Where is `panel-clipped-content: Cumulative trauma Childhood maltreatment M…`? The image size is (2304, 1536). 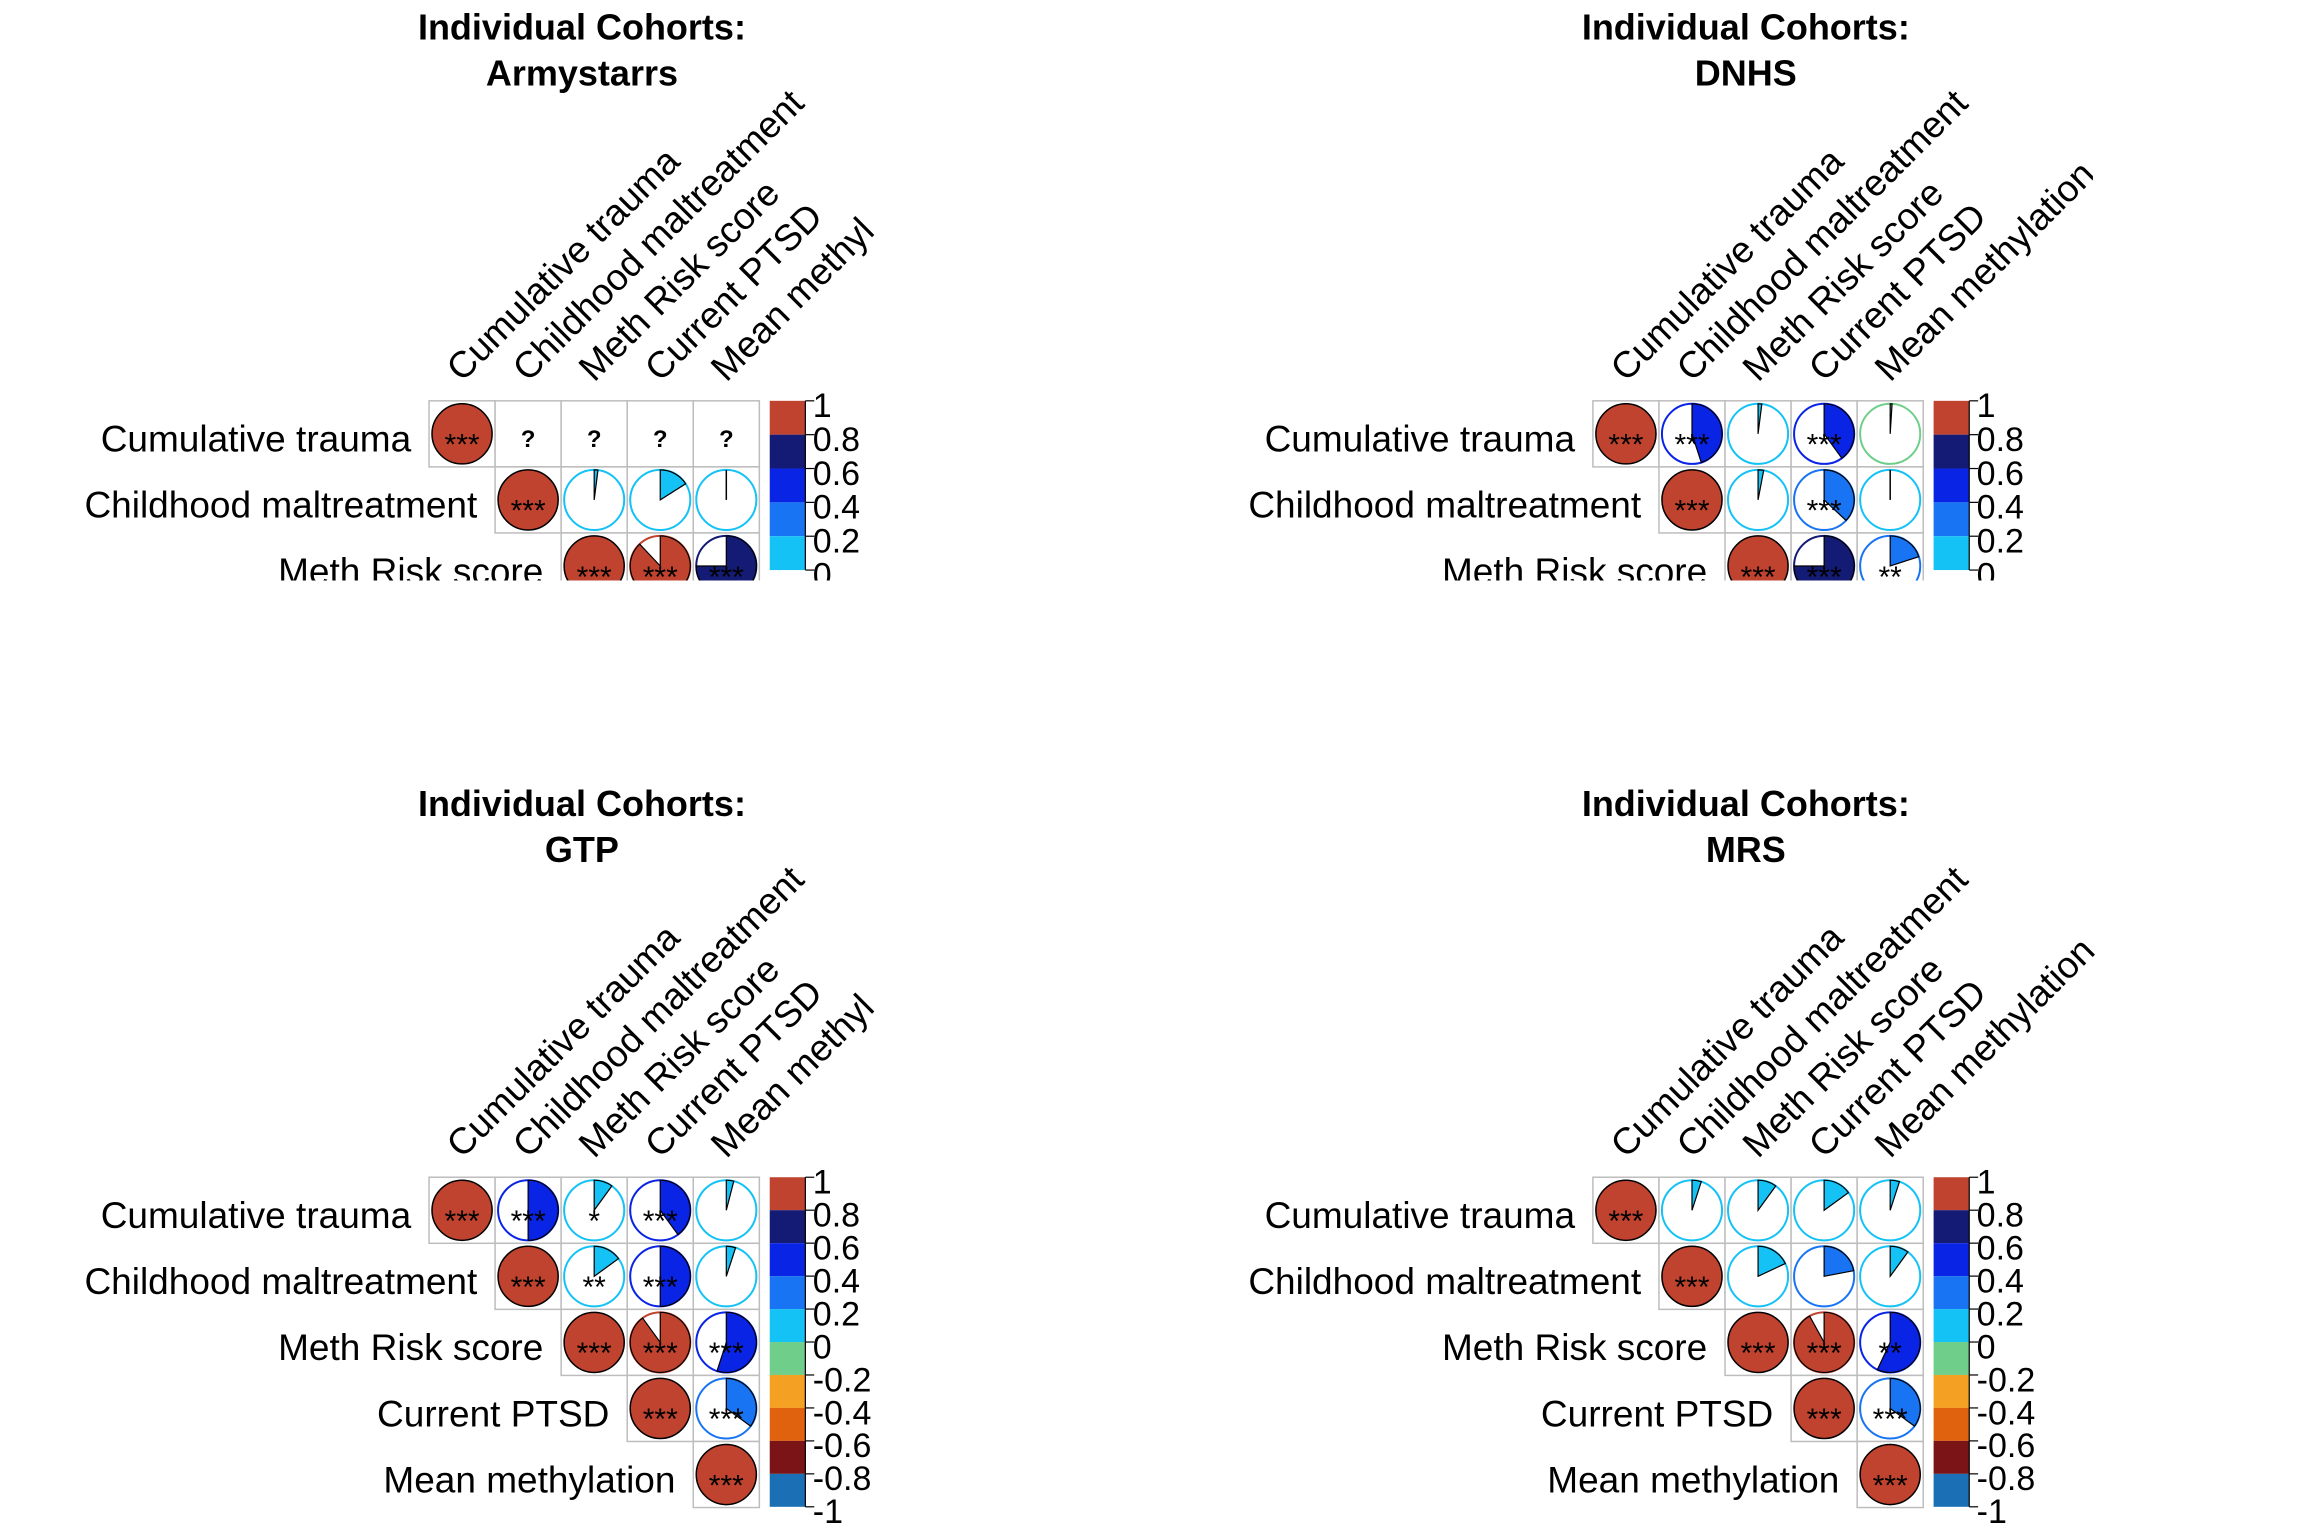
panel-clipped-content: Cumulative trauma Childhood maltreatment M… is located at coordinates (483, 406).